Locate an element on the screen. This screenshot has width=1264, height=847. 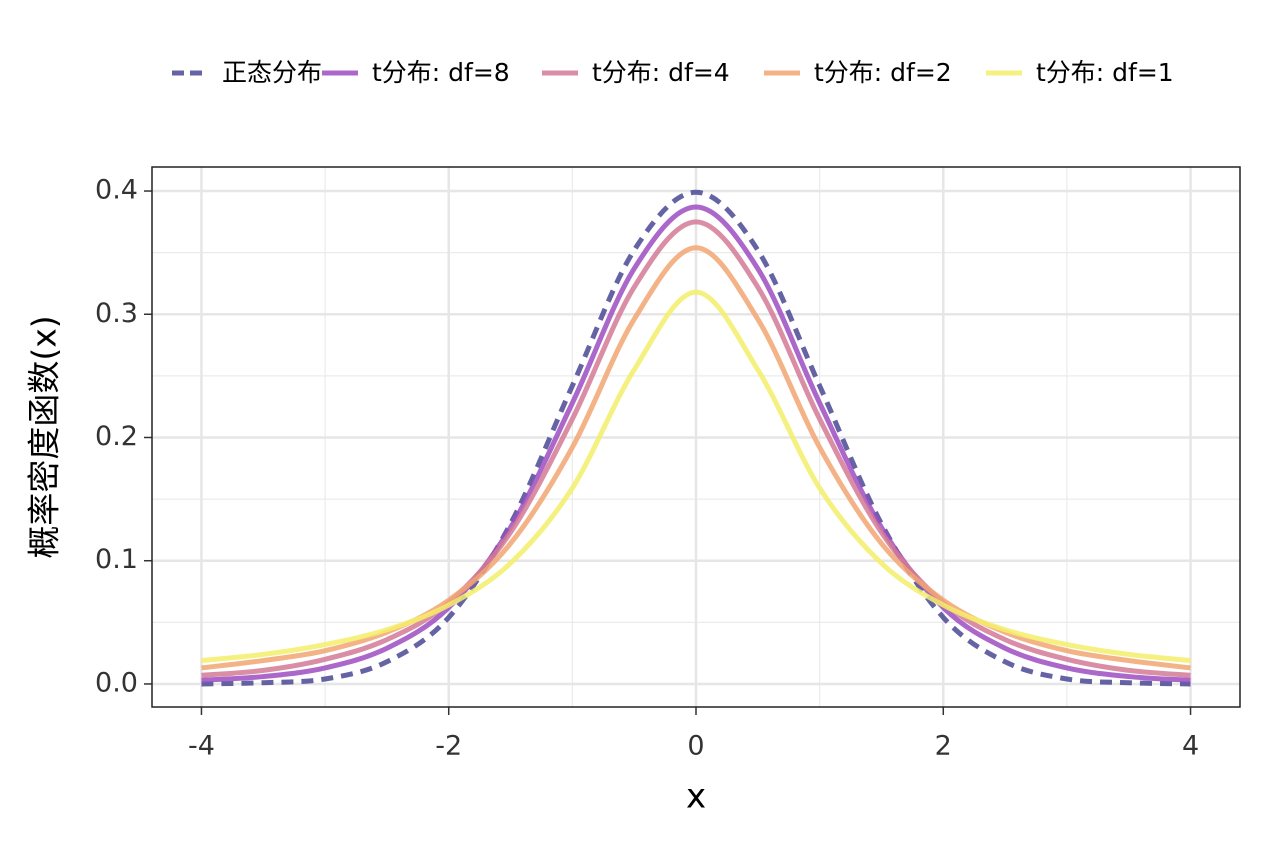
y-tick-label: 0.0 is located at coordinates (116, 682).